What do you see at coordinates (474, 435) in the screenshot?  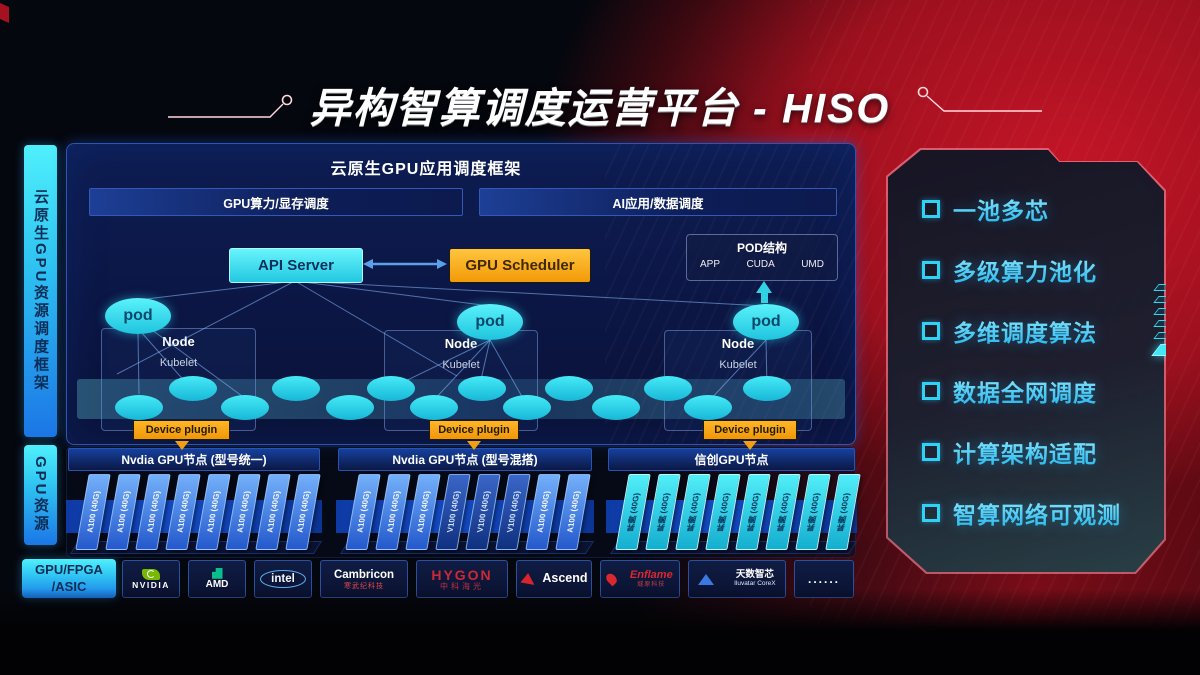 I see `device-plugin-2: Device plugin` at bounding box center [474, 435].